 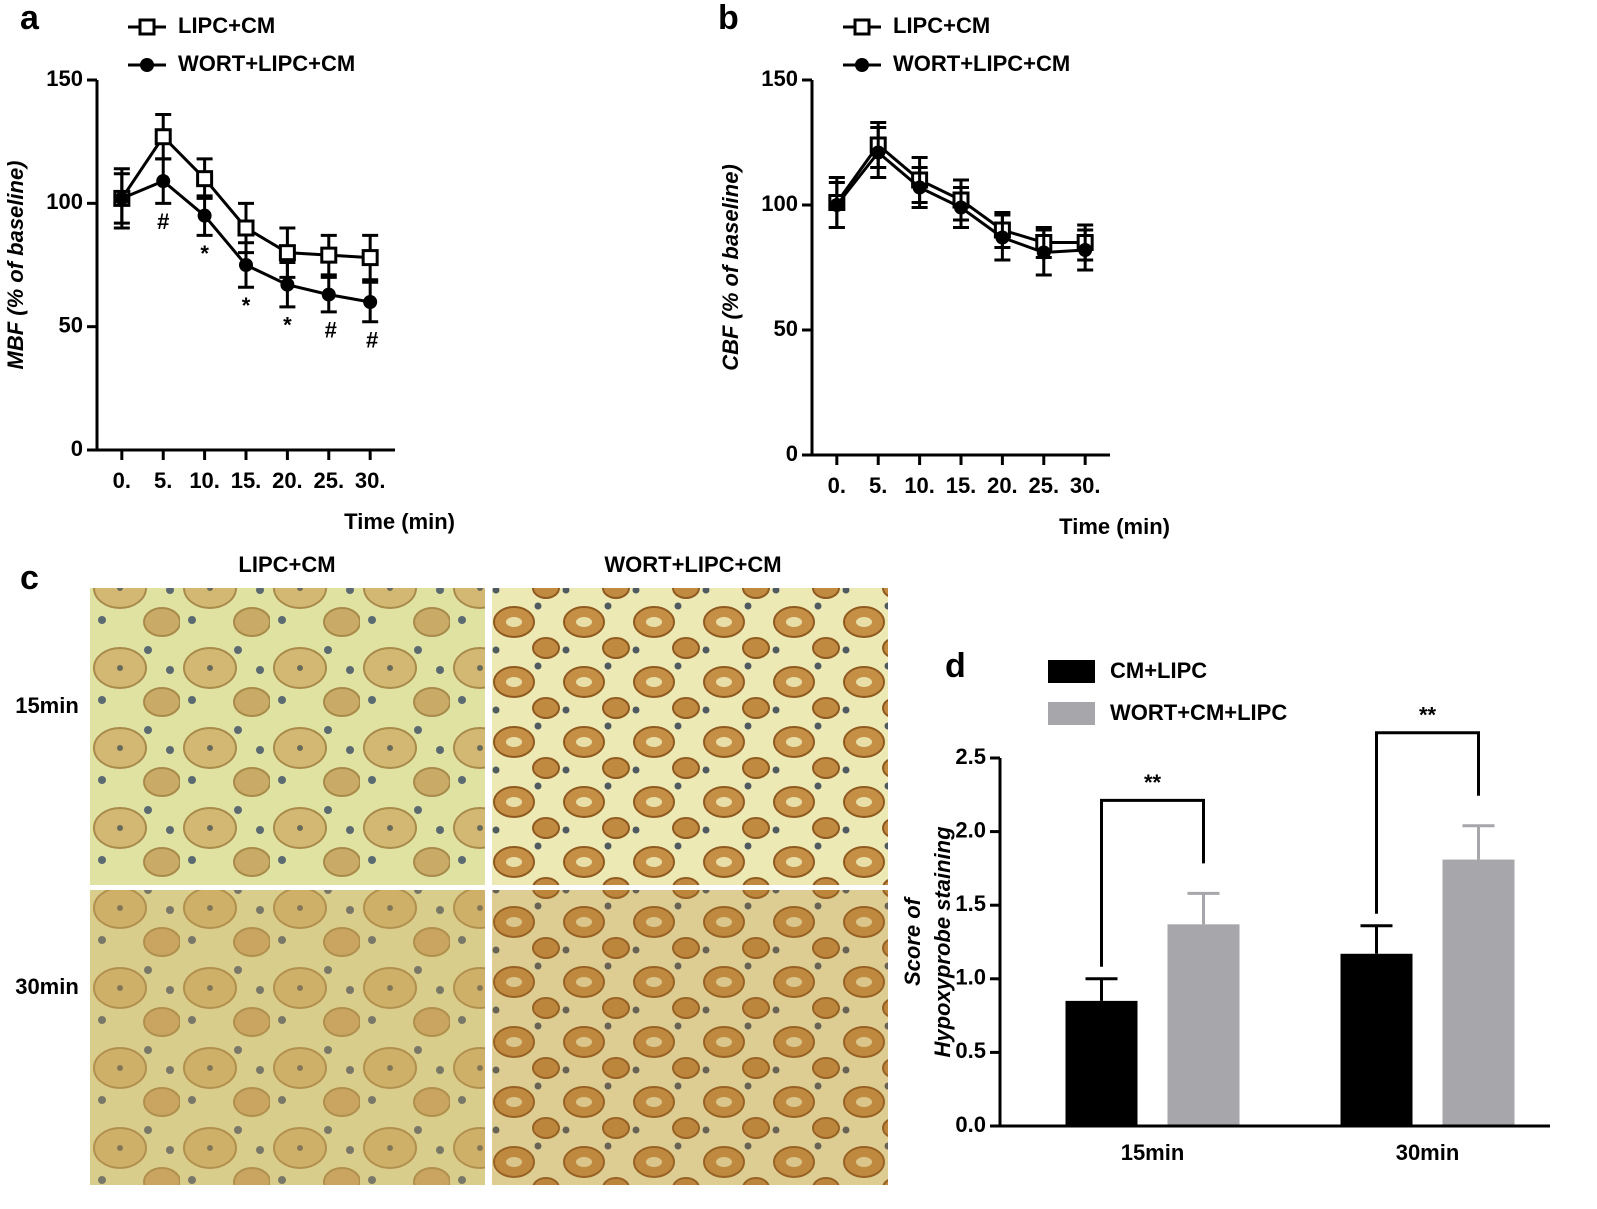 What do you see at coordinates (47, 705) in the screenshot?
I see `row-label: 15min` at bounding box center [47, 705].